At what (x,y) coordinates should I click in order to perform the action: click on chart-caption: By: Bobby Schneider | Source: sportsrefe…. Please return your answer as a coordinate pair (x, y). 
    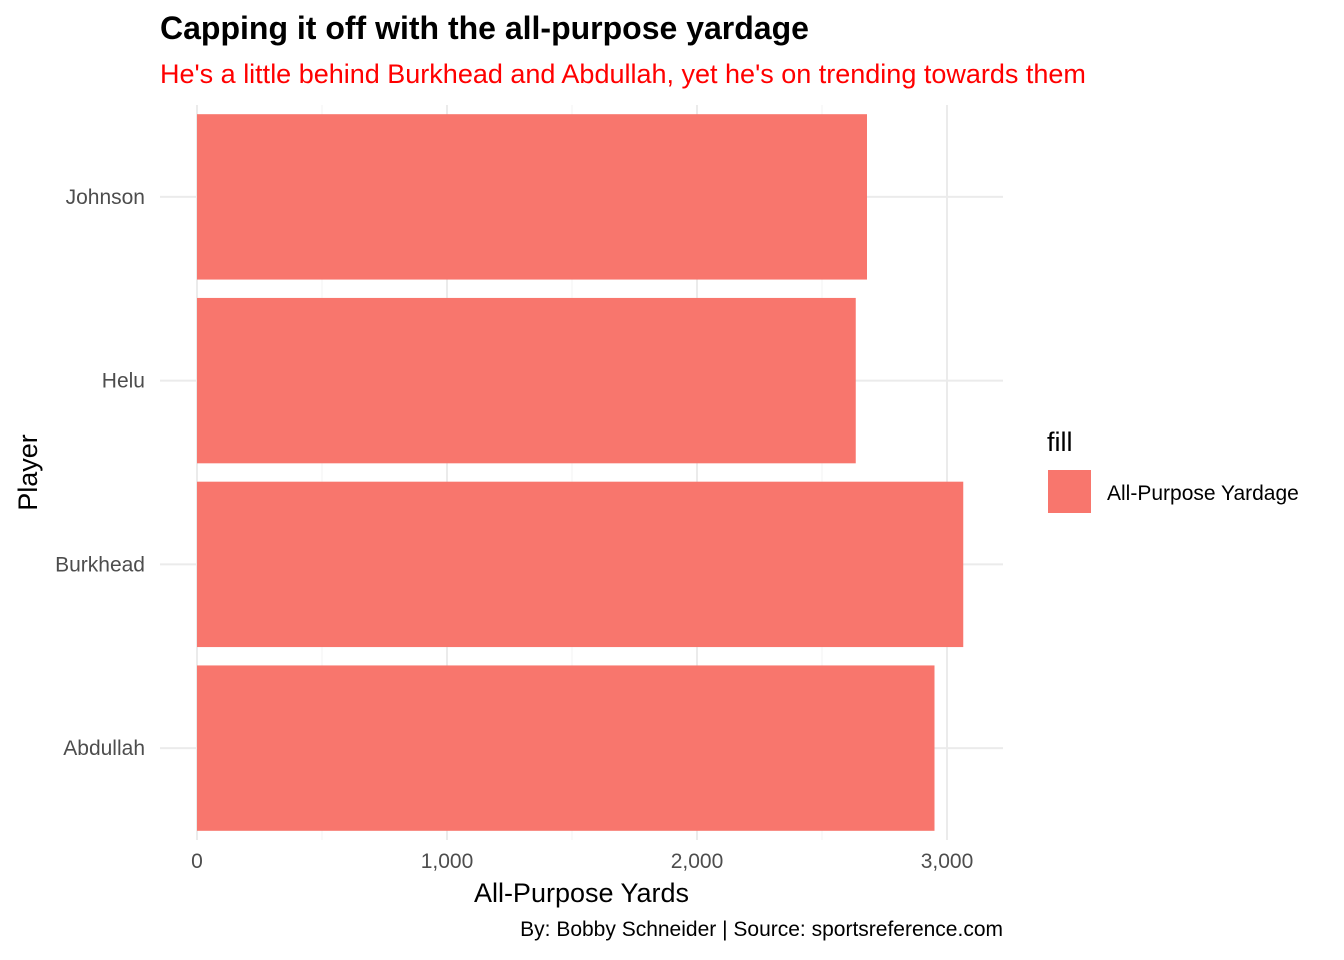
    Looking at the image, I should click on (761, 929).